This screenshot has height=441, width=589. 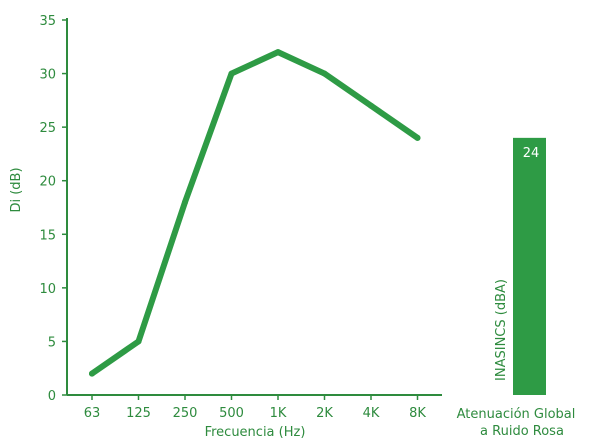 I want to click on x-tick-label: 8K, so click(x=417, y=413).